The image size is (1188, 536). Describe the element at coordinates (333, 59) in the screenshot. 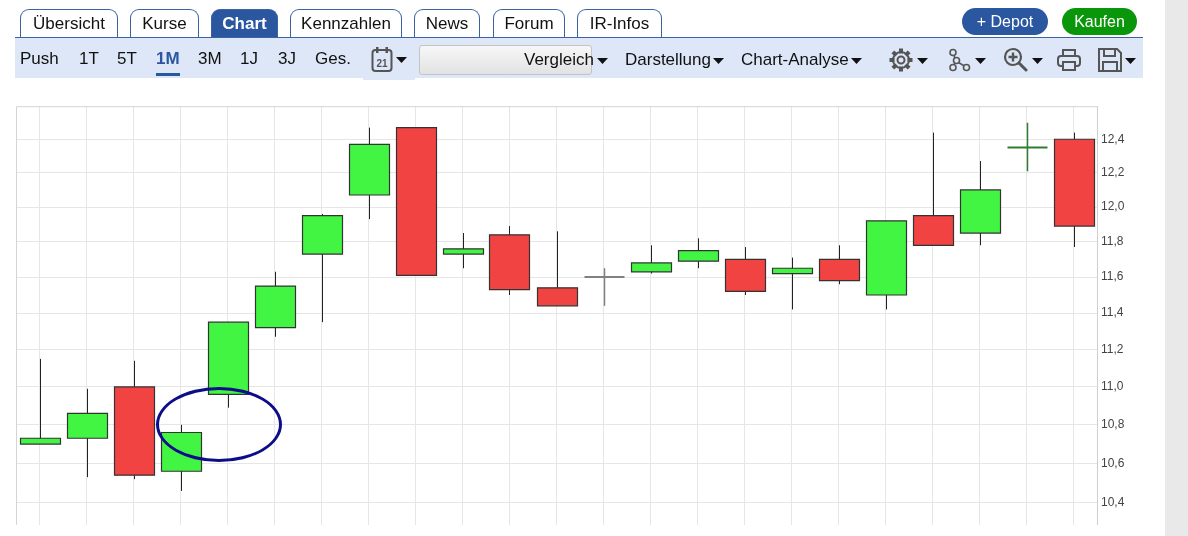

I see `text: Ges.` at that location.